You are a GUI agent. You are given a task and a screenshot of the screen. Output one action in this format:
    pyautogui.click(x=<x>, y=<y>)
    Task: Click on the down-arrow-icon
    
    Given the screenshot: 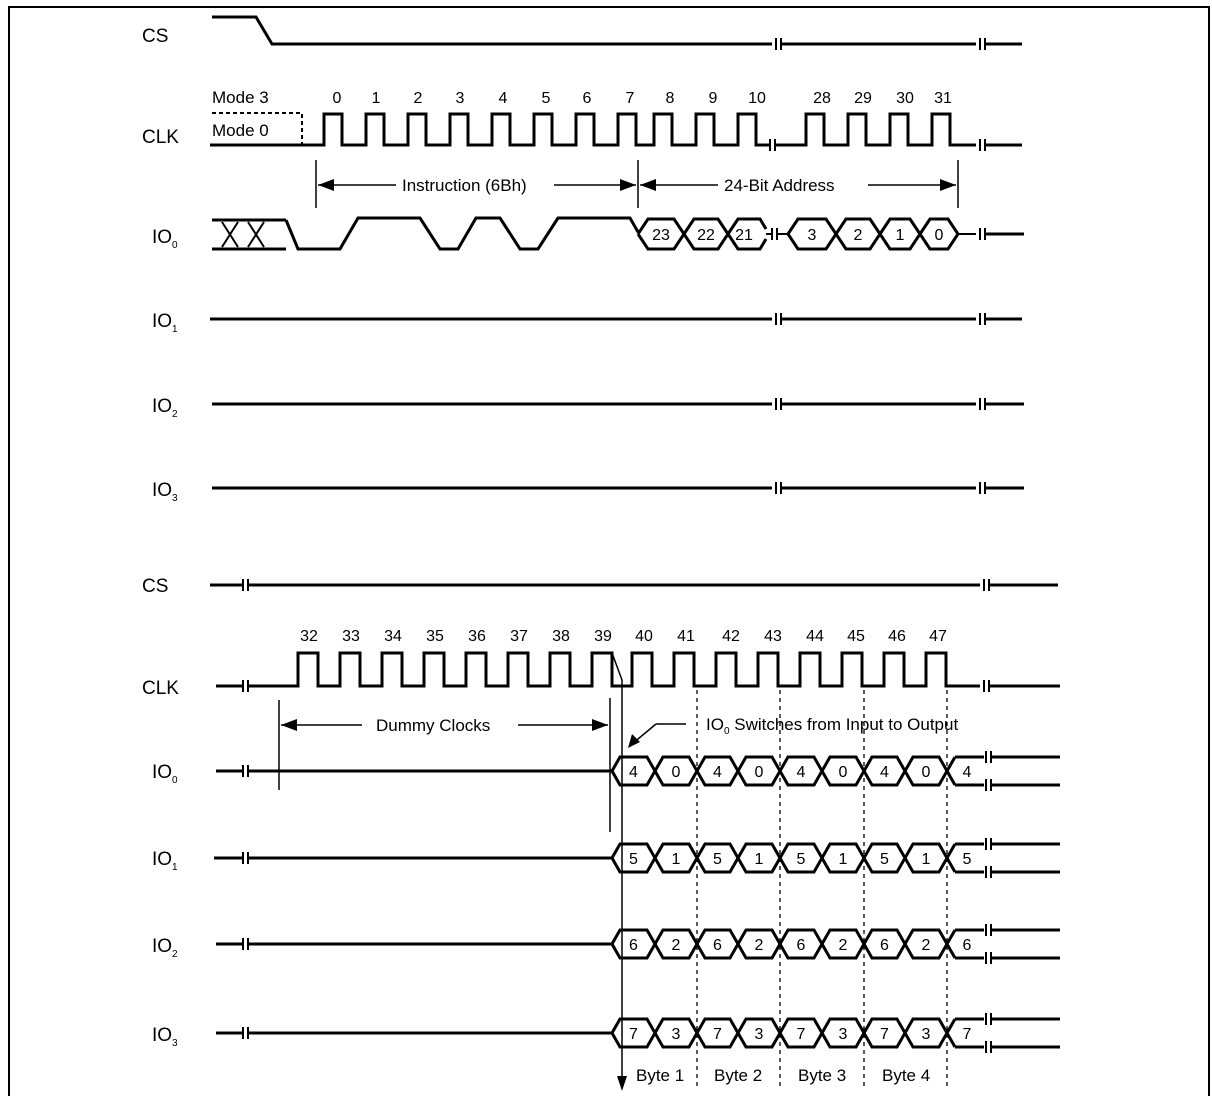 What is the action you would take?
    pyautogui.click(x=622, y=1083)
    